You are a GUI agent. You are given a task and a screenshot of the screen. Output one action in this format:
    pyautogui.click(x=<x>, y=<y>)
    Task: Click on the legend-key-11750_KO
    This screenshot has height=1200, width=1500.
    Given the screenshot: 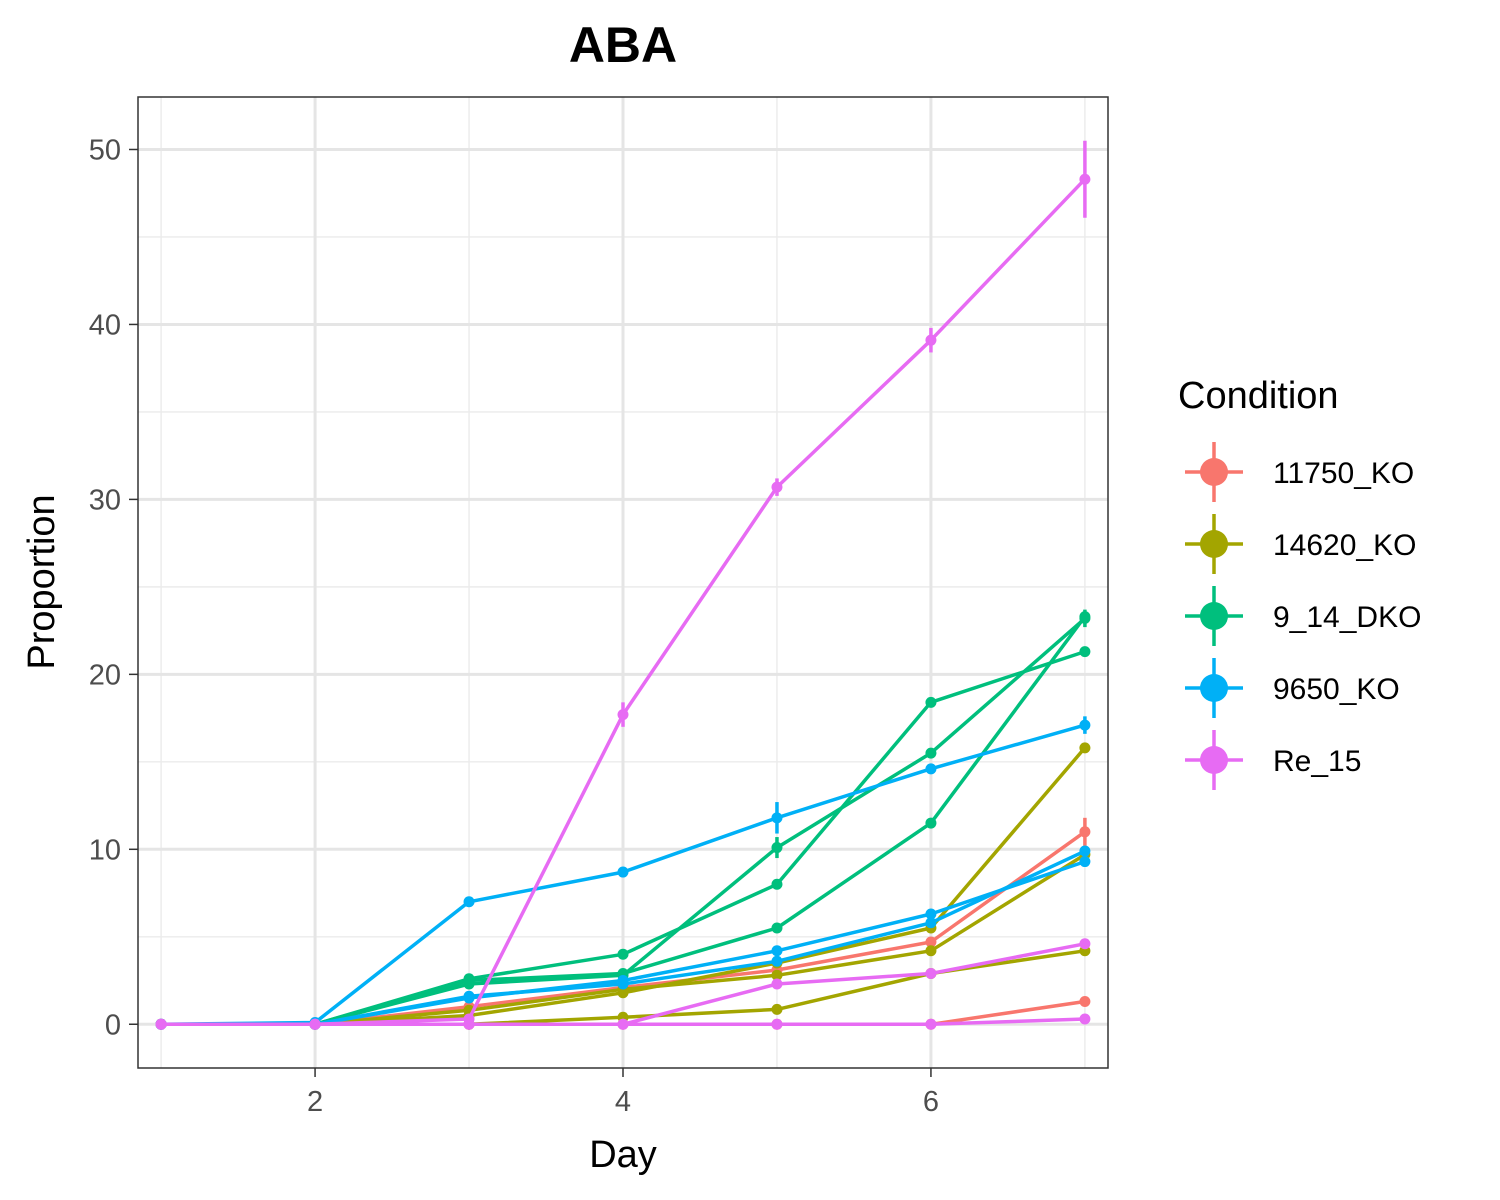 What is the action you would take?
    pyautogui.click(x=1214, y=472)
    